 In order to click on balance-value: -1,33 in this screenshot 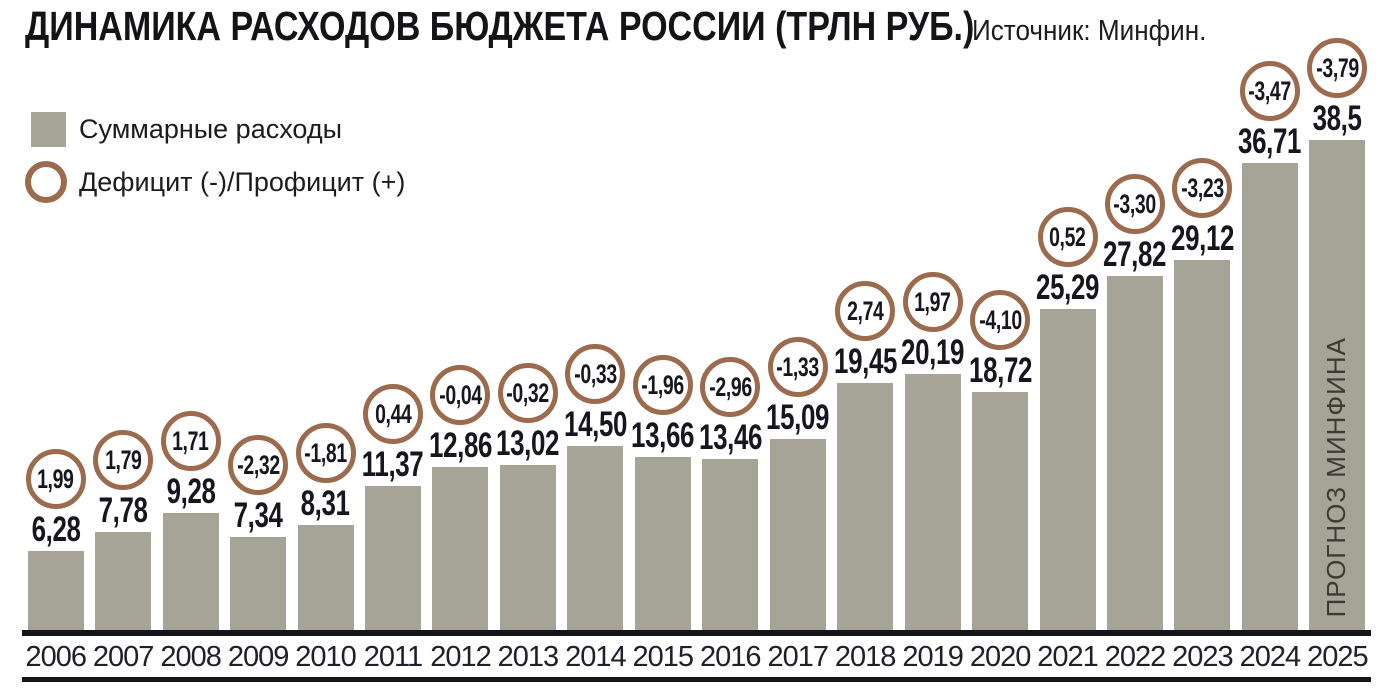, I will do `click(797, 366)`.